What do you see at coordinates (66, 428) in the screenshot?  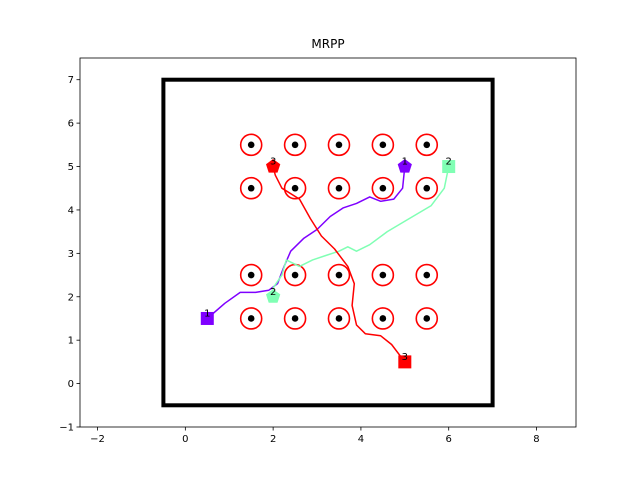 I see `y-tick-label: −1` at bounding box center [66, 428].